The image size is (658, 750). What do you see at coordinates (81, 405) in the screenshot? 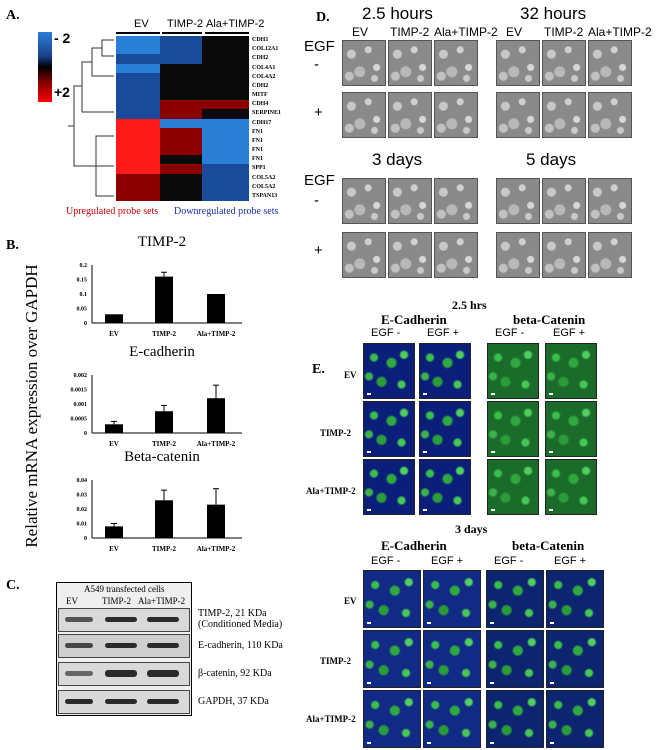
I see `chart-tick-label: 0.001` at bounding box center [81, 405].